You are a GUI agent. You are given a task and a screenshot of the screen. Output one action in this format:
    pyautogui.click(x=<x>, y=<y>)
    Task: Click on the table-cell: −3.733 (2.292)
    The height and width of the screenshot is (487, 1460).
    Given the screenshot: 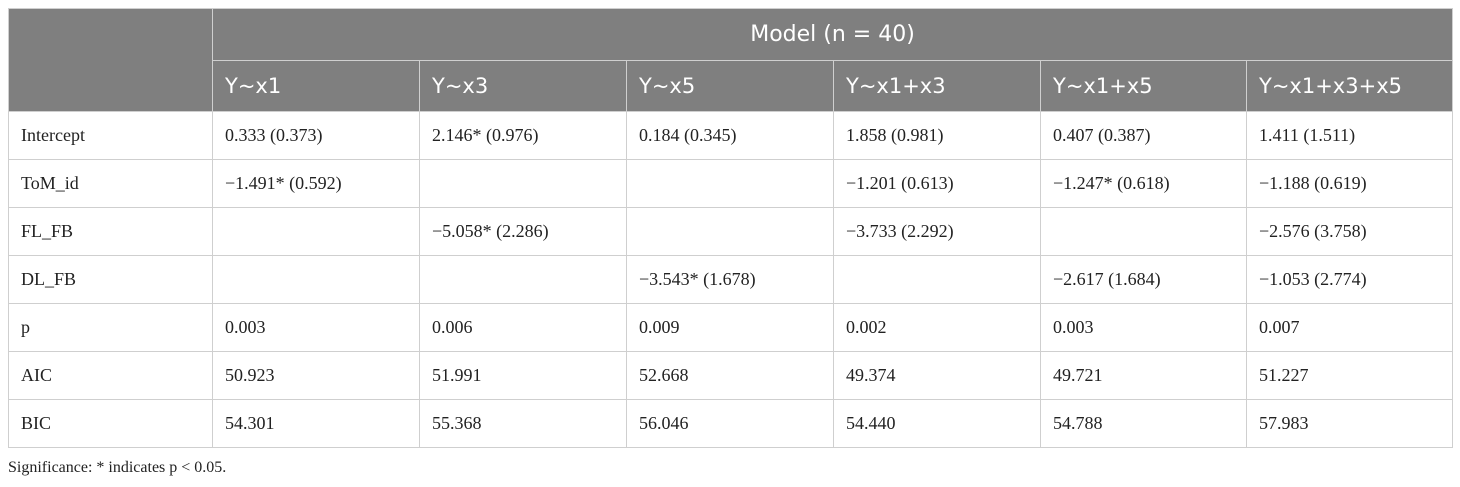 What is the action you would take?
    pyautogui.click(x=937, y=231)
    